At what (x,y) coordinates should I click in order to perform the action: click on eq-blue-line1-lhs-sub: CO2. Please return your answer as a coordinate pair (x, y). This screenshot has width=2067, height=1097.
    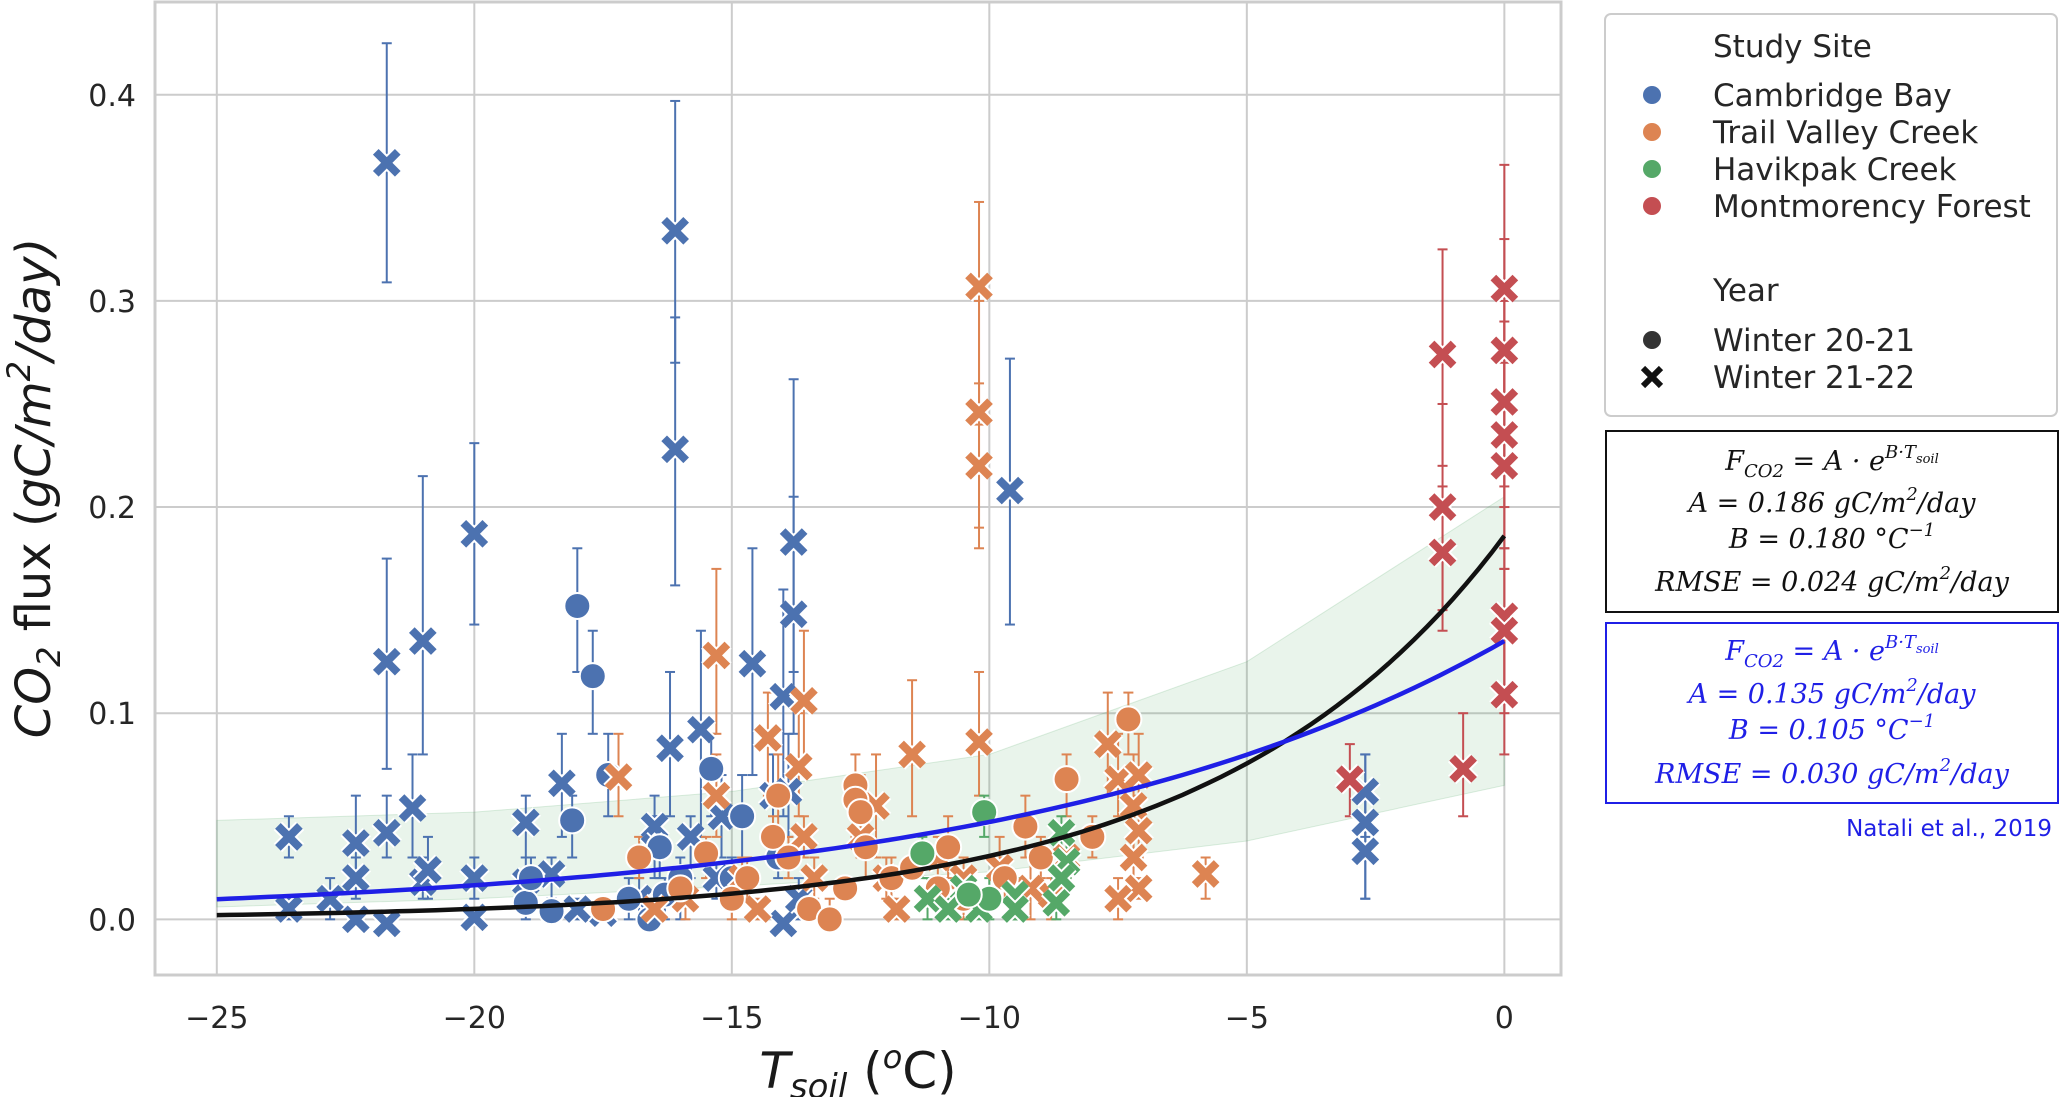
    Looking at the image, I should click on (1764, 661).